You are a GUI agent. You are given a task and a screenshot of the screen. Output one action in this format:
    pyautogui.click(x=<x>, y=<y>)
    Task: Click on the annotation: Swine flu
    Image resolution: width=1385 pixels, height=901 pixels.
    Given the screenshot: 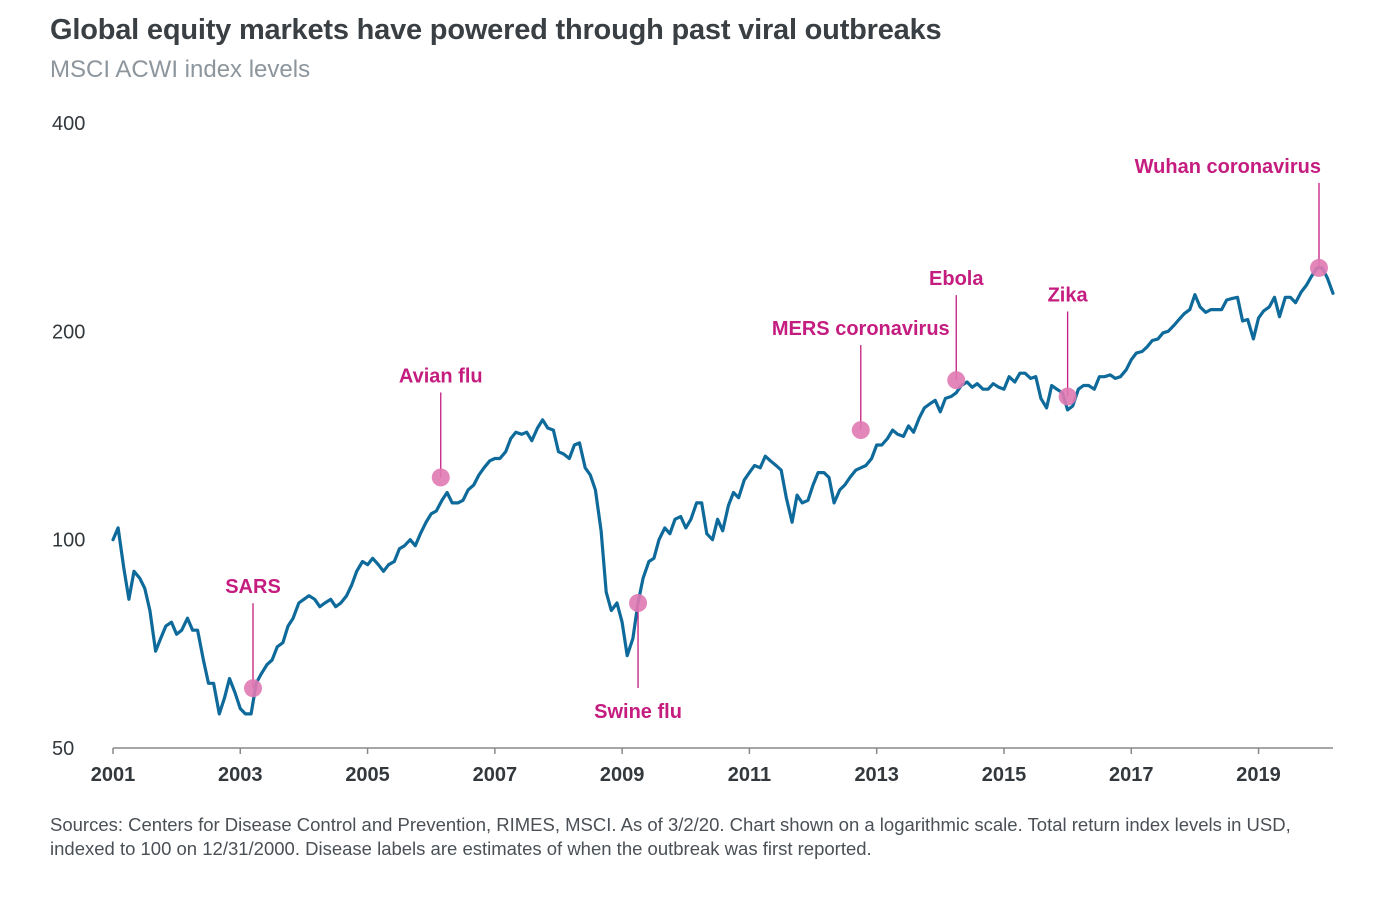 What is the action you would take?
    pyautogui.click(x=638, y=658)
    